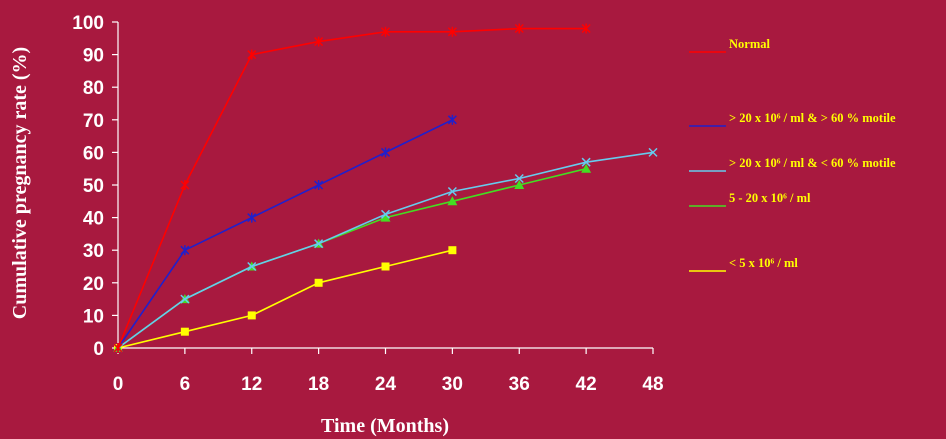 This screenshot has width=946, height=439. Describe the element at coordinates (251, 384) in the screenshot. I see `x-tick-label: 12` at that location.